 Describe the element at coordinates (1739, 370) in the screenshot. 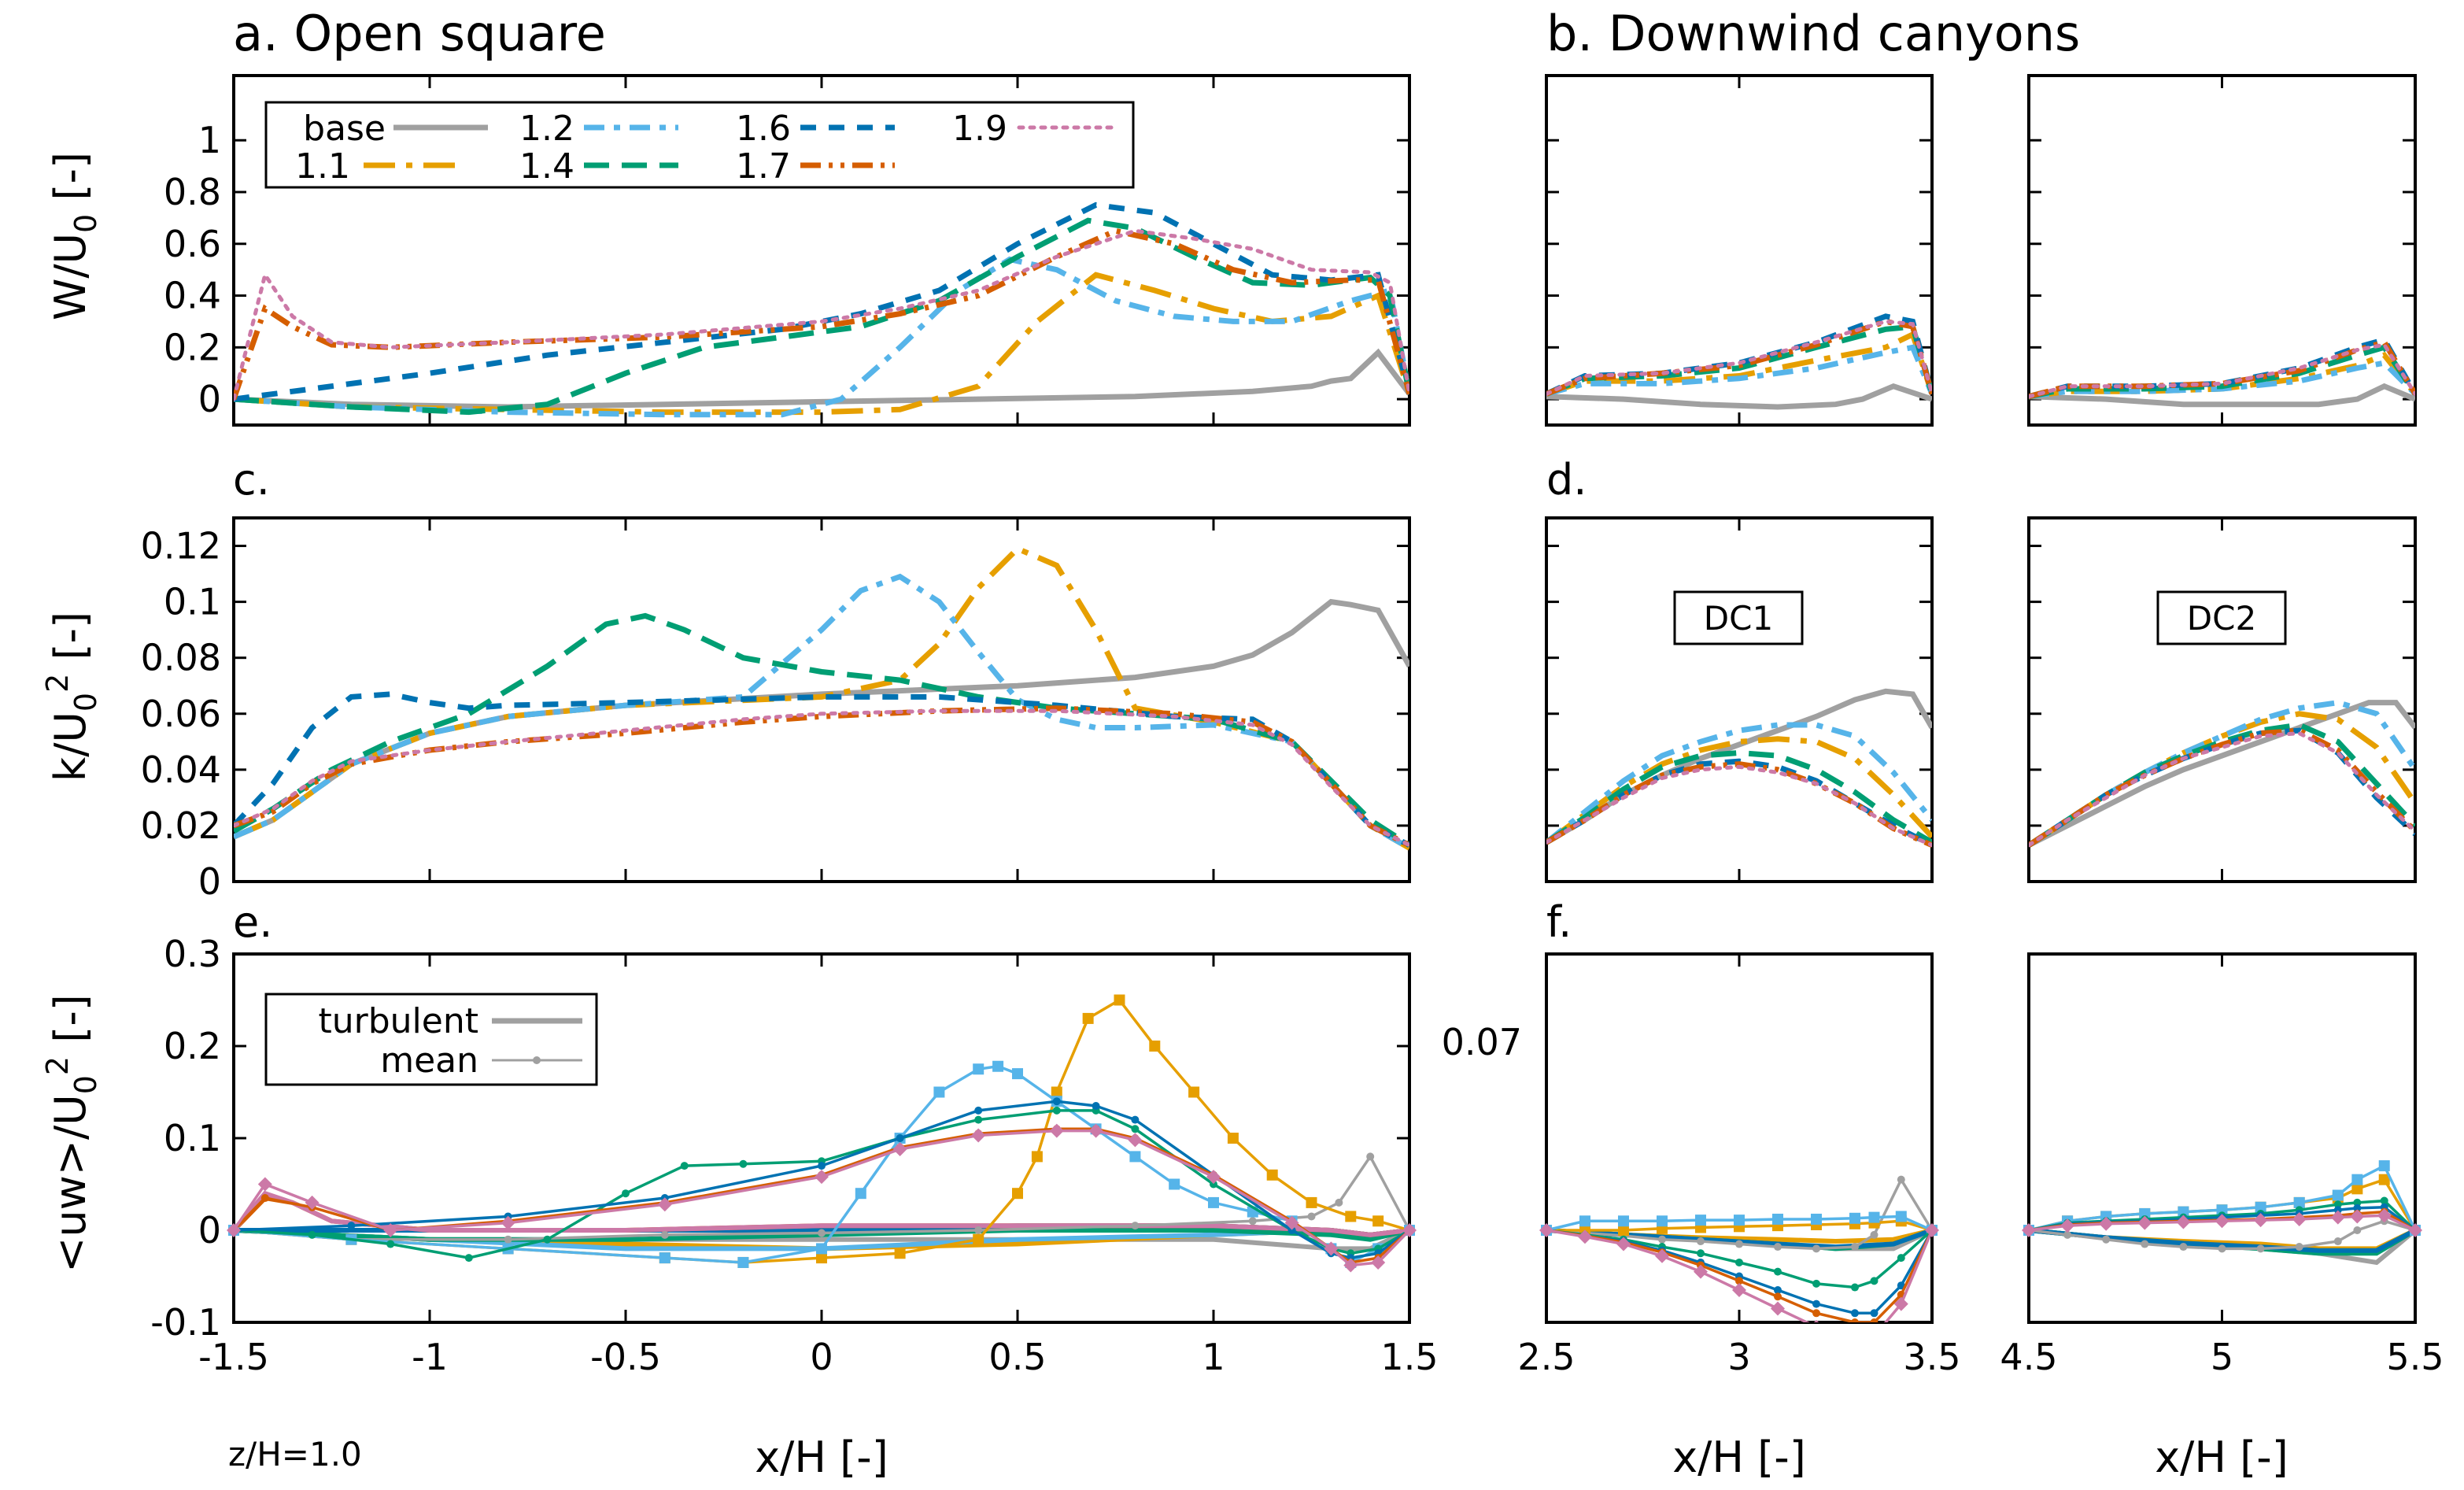

I see `series-line-b1-1.2` at that location.